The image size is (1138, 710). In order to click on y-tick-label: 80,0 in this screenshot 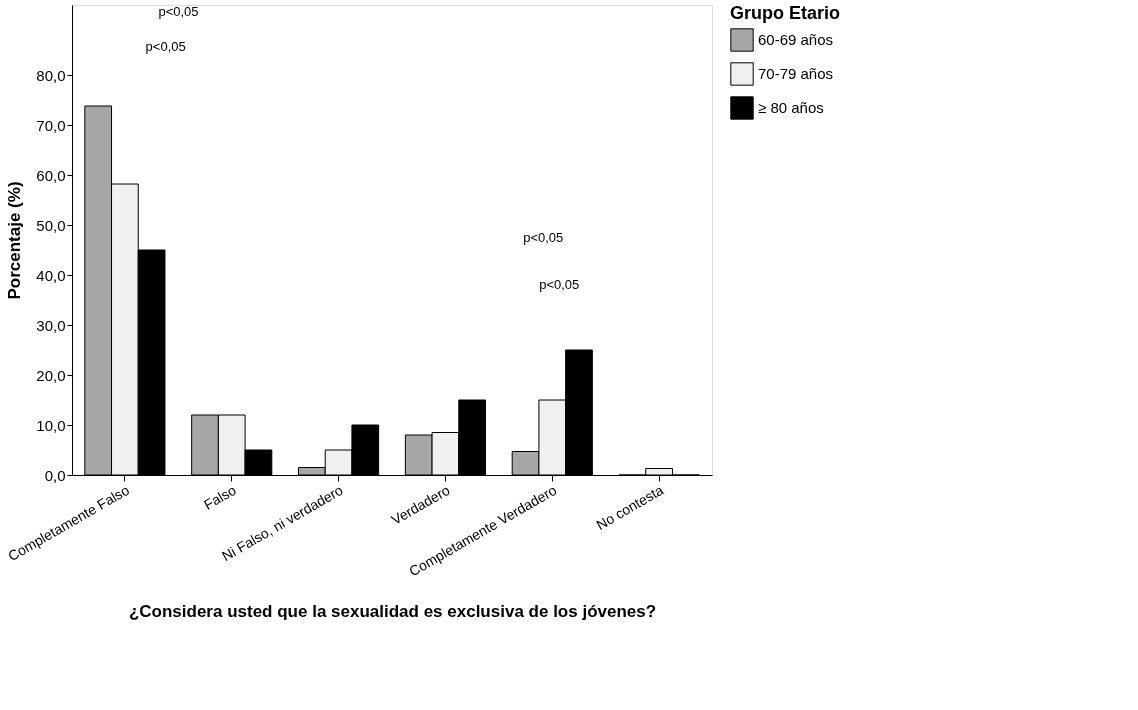, I will do `click(51, 75)`.